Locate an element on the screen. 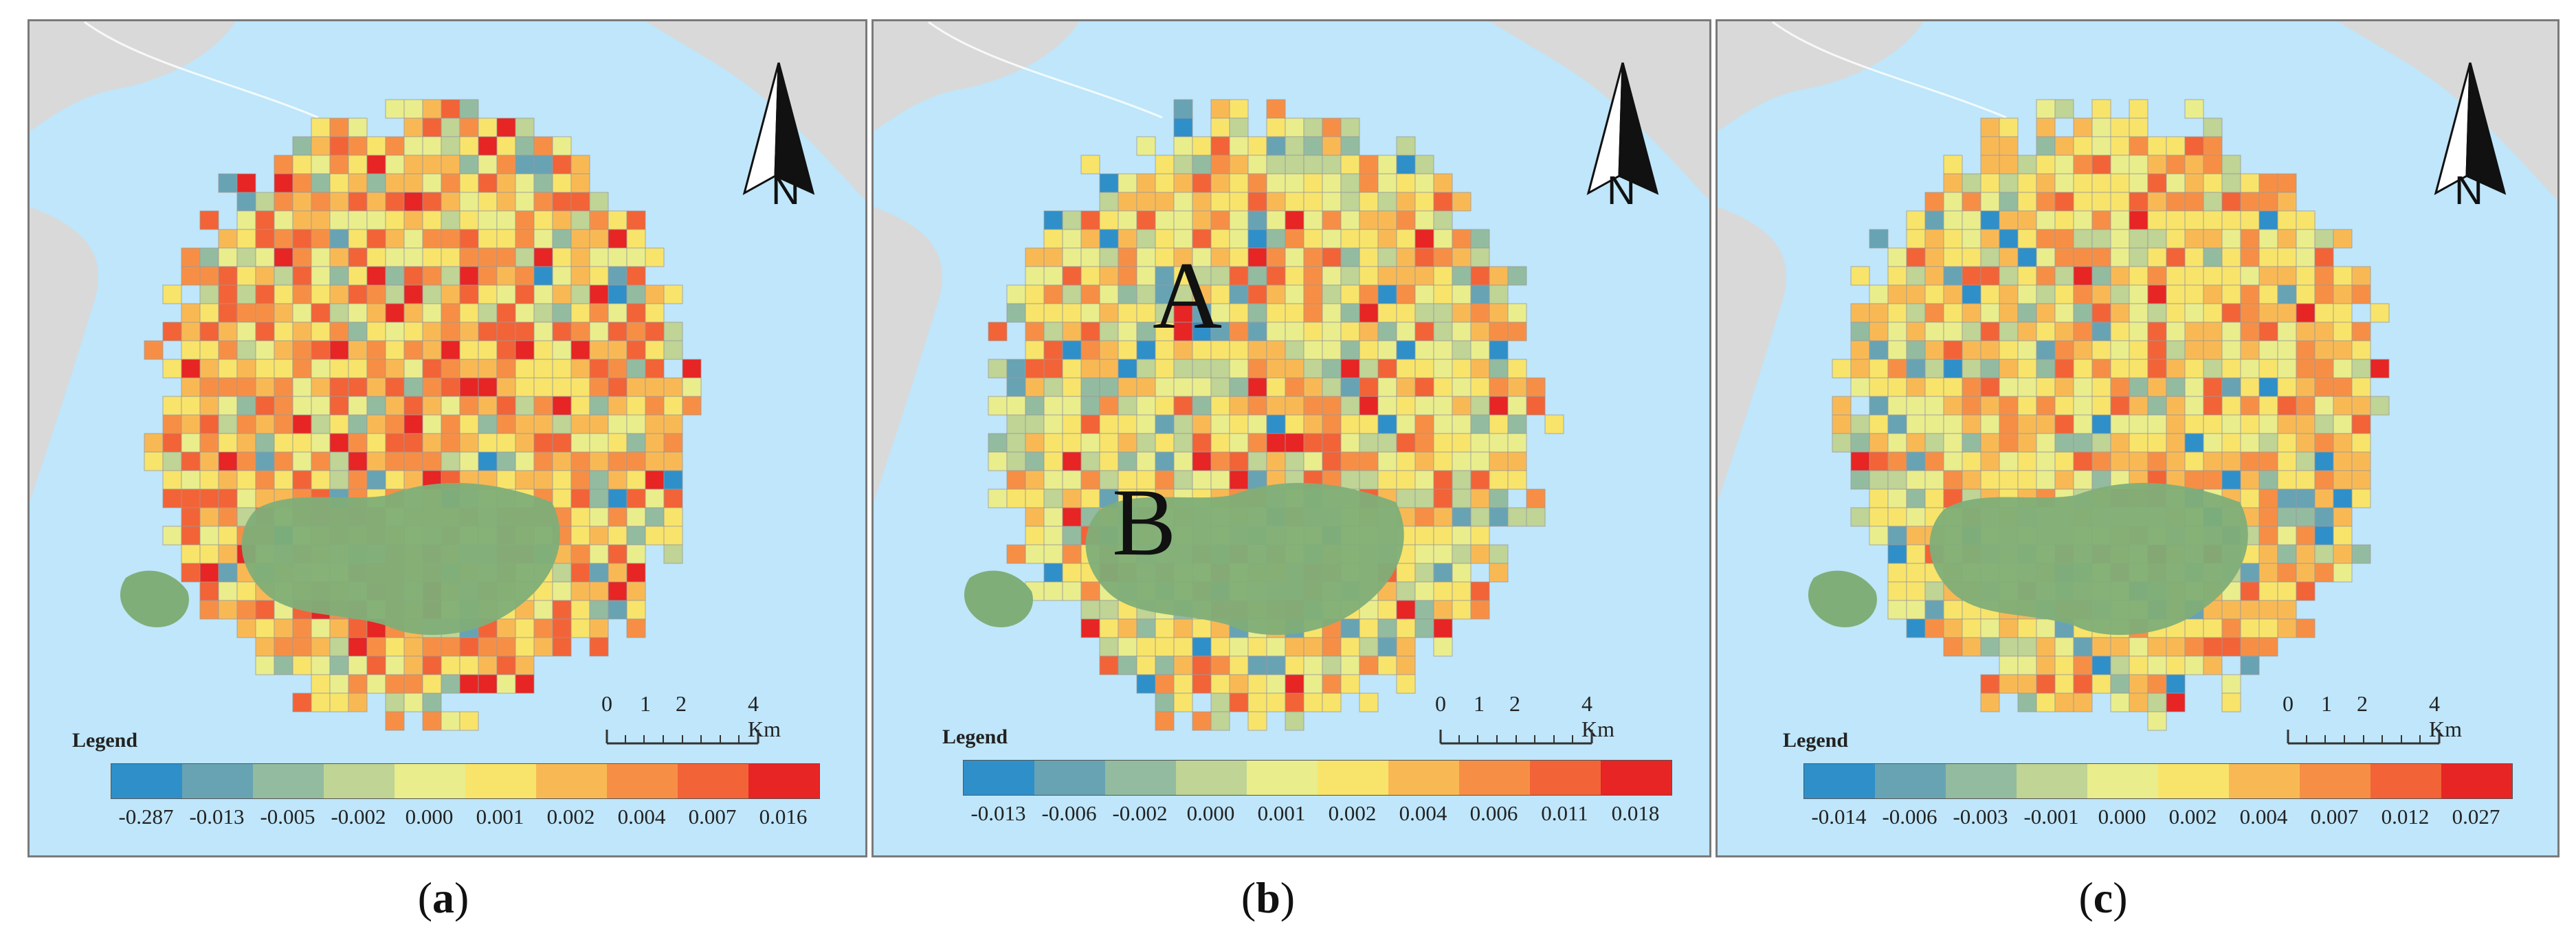 The image size is (2576, 944). green-area is located at coordinates (1244, 559).